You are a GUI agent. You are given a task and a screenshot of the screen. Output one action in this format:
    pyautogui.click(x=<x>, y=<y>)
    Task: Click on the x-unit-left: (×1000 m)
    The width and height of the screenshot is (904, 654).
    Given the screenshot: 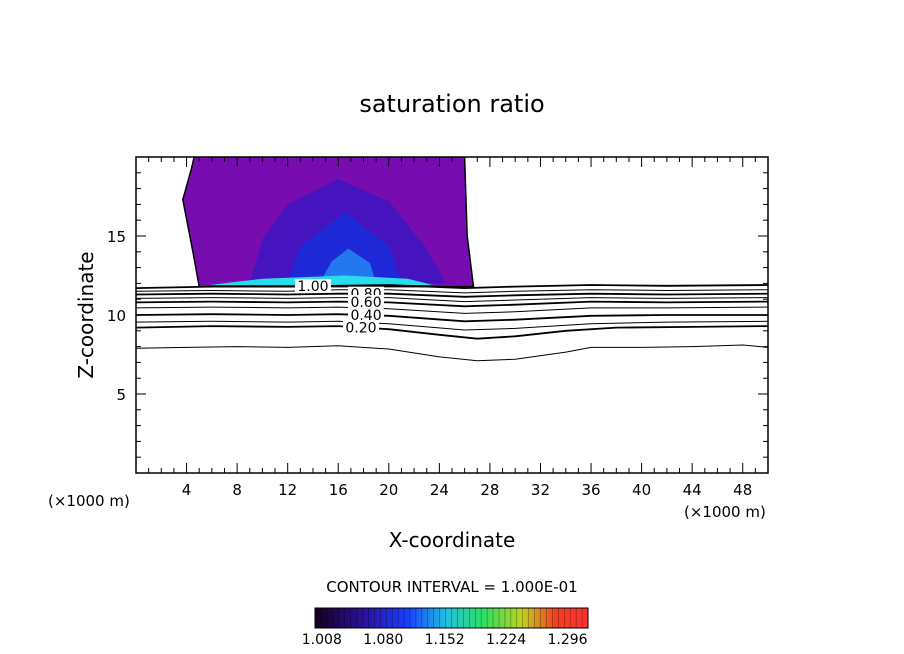 What is the action you would take?
    pyautogui.click(x=89, y=501)
    